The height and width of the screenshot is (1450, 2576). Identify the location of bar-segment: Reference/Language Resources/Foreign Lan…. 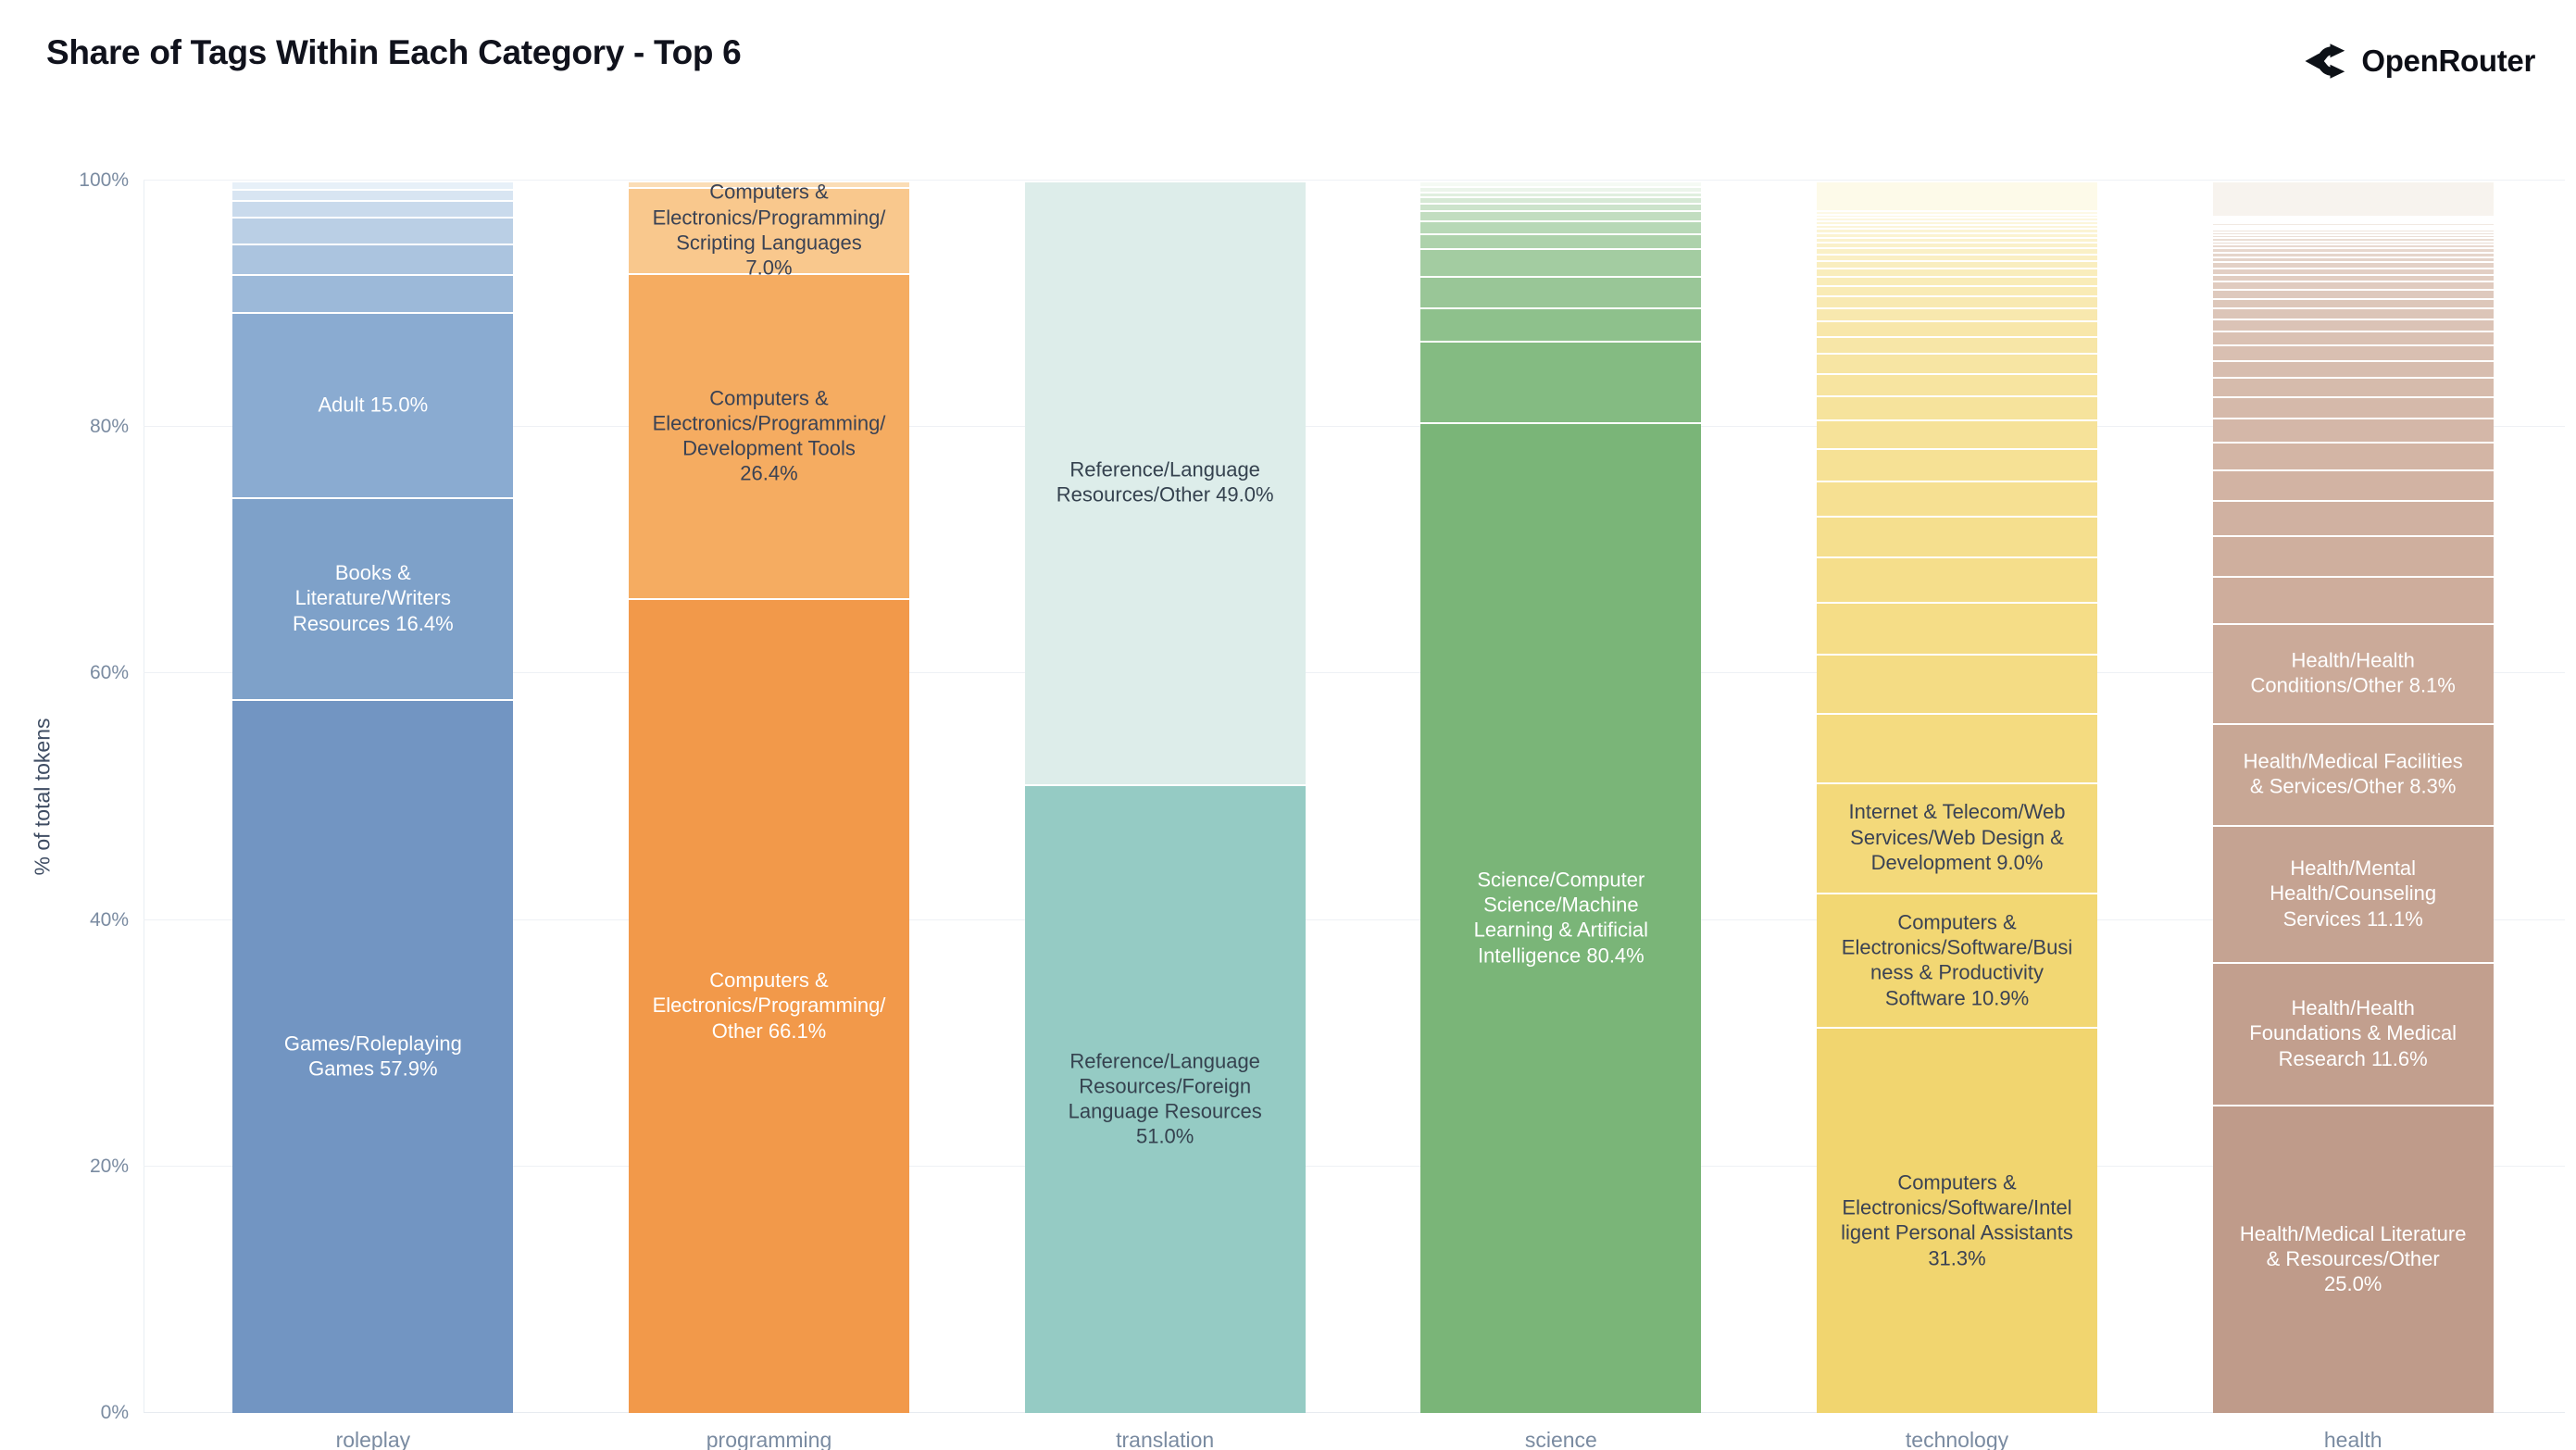
(1165, 1098).